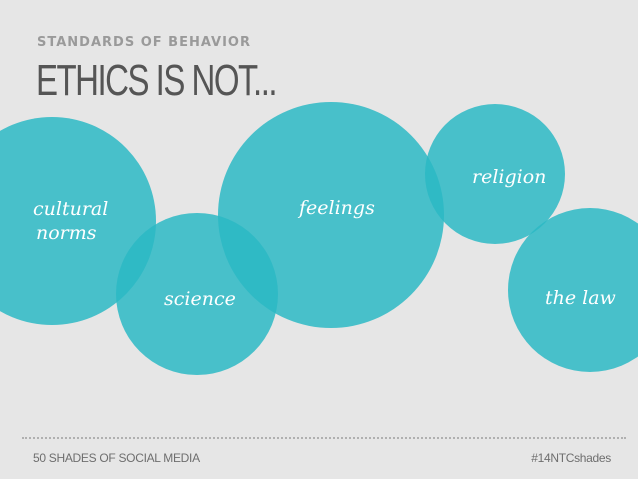 The width and height of the screenshot is (638, 479). Describe the element at coordinates (571, 458) in the screenshot. I see `footer-hashtag: #14NTCshades` at that location.